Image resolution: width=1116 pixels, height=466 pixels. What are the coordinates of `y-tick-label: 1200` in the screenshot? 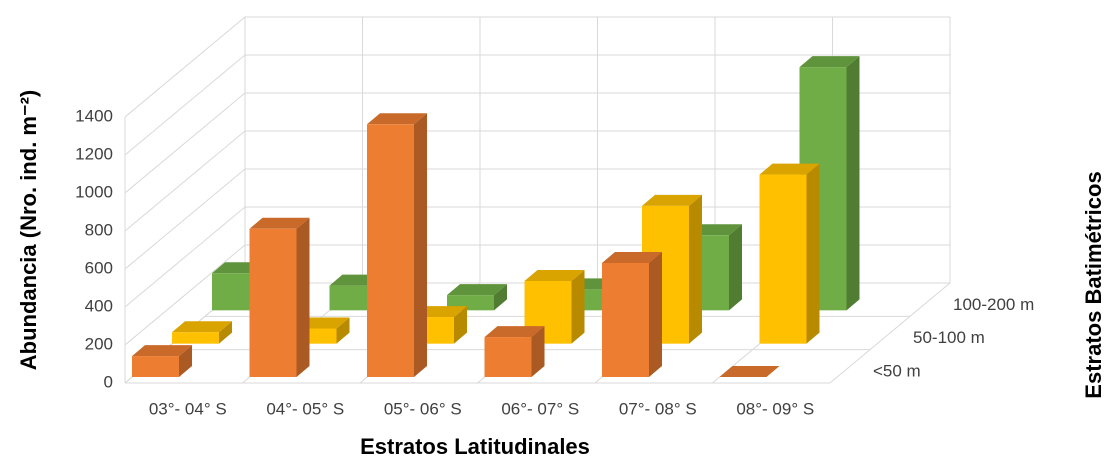 It's located at (94, 153).